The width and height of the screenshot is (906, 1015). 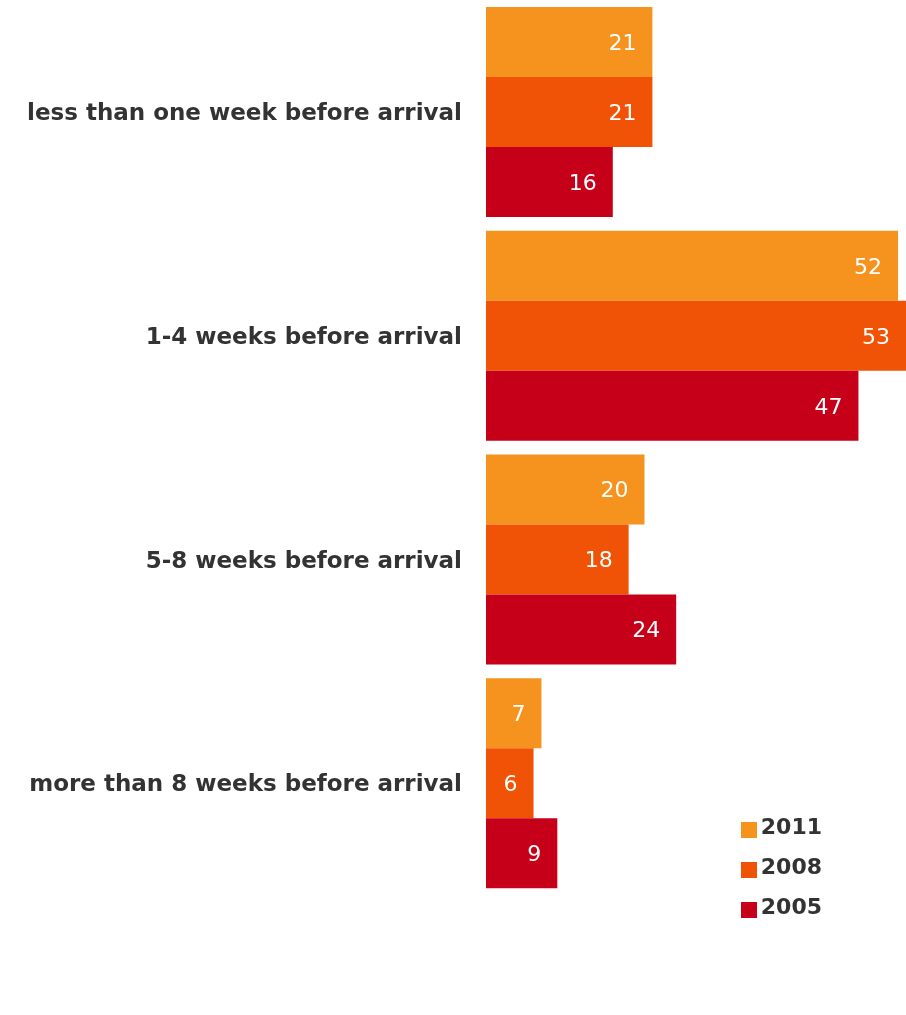 I want to click on data-label: 9, so click(x=534, y=854).